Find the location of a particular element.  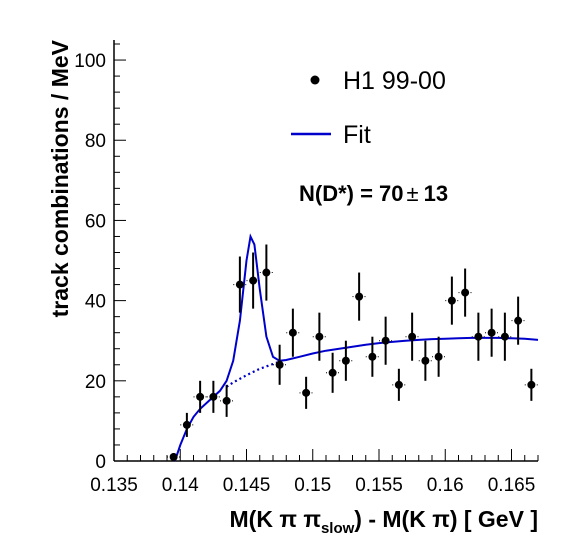

y-tick-label: 0 is located at coordinates (100, 462).